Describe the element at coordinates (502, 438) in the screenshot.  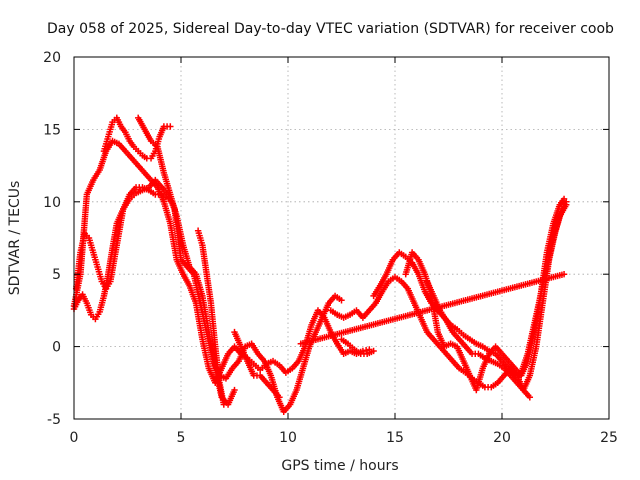
I see `x-tick-label: 20` at that location.